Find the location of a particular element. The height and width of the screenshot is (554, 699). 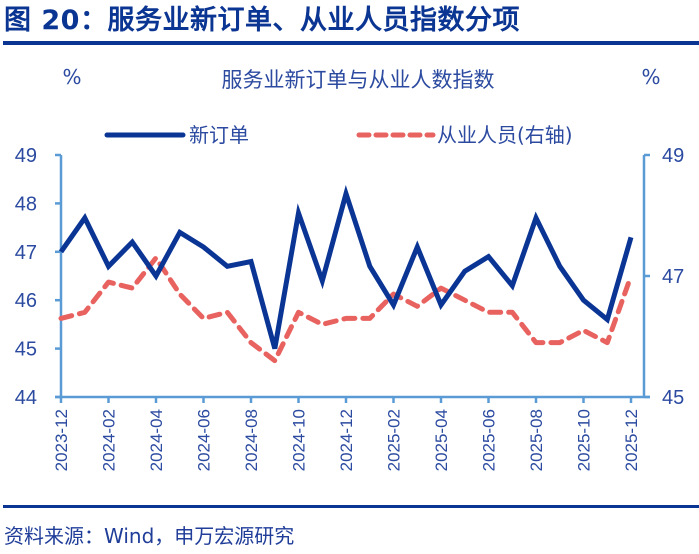

x-tick-label: 2024-02 is located at coordinates (109, 440).